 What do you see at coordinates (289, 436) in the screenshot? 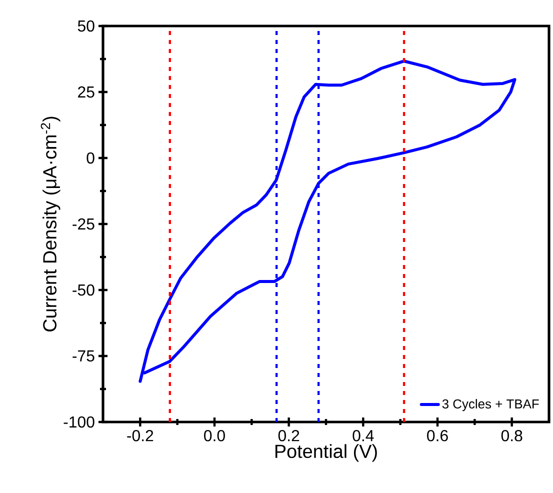
I see `x-tick-label: 0.2` at bounding box center [289, 436].